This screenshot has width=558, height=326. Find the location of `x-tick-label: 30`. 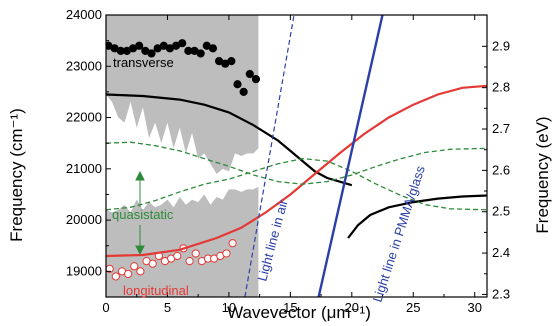

x-tick-label: 30 is located at coordinates (474, 307).